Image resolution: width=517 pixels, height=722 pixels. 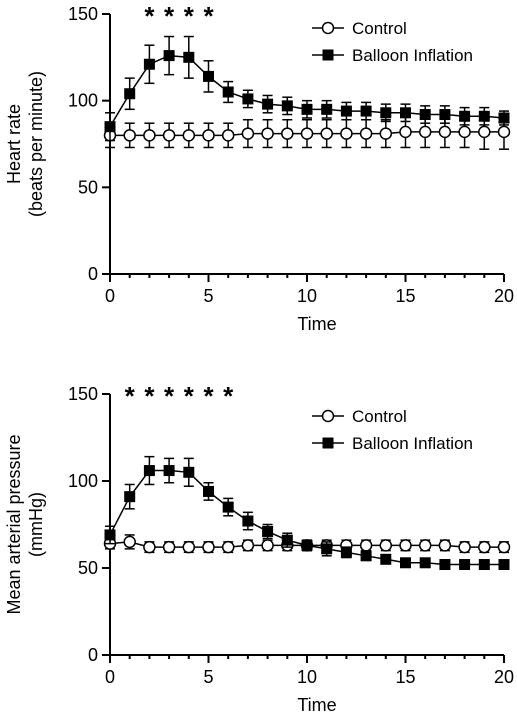 What do you see at coordinates (379, 28) in the screenshot?
I see `legend-label: Control` at bounding box center [379, 28].